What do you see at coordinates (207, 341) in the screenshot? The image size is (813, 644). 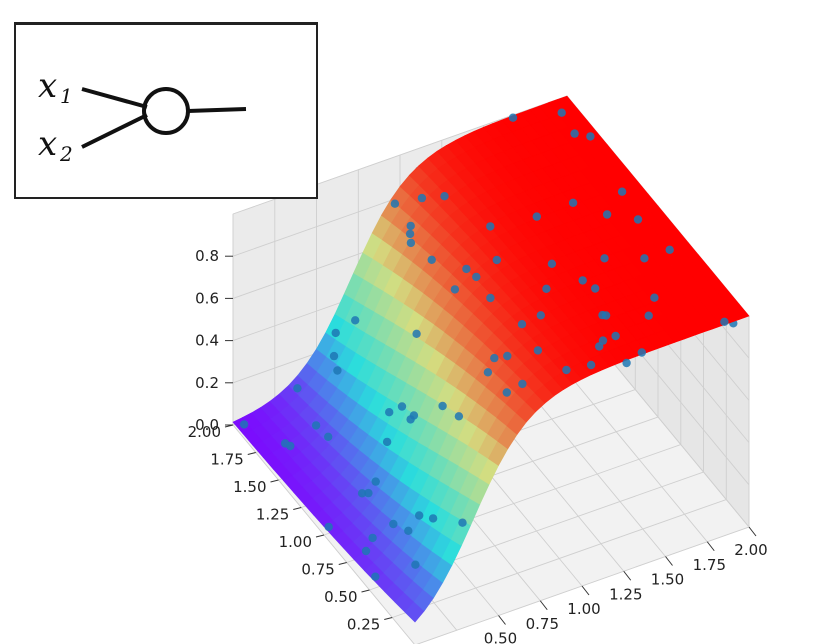 I see `z-tick-label: 0.4` at bounding box center [207, 341].